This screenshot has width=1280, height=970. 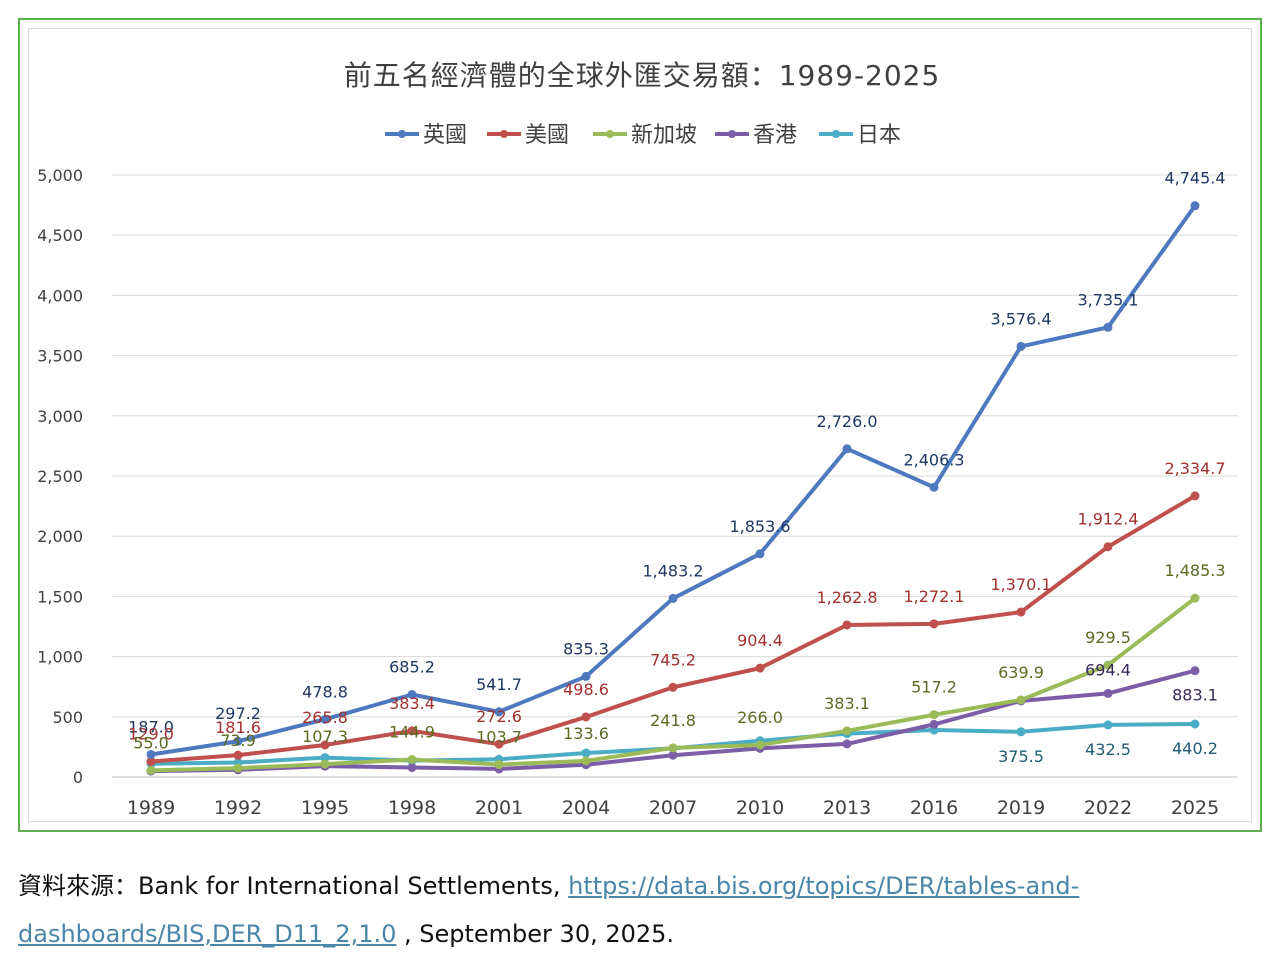 I want to click on y-tick-label: 1,500, so click(x=60, y=596).